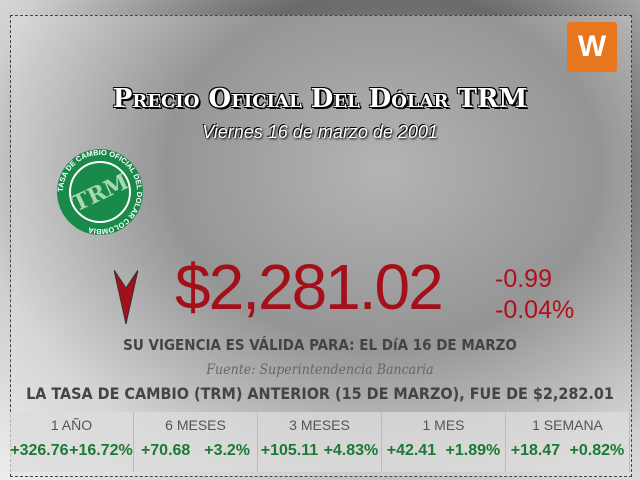 The width and height of the screenshot is (640, 480). Describe the element at coordinates (320, 132) in the screenshot. I see `date-label: Viernes 16 de marzo de 2001` at that location.